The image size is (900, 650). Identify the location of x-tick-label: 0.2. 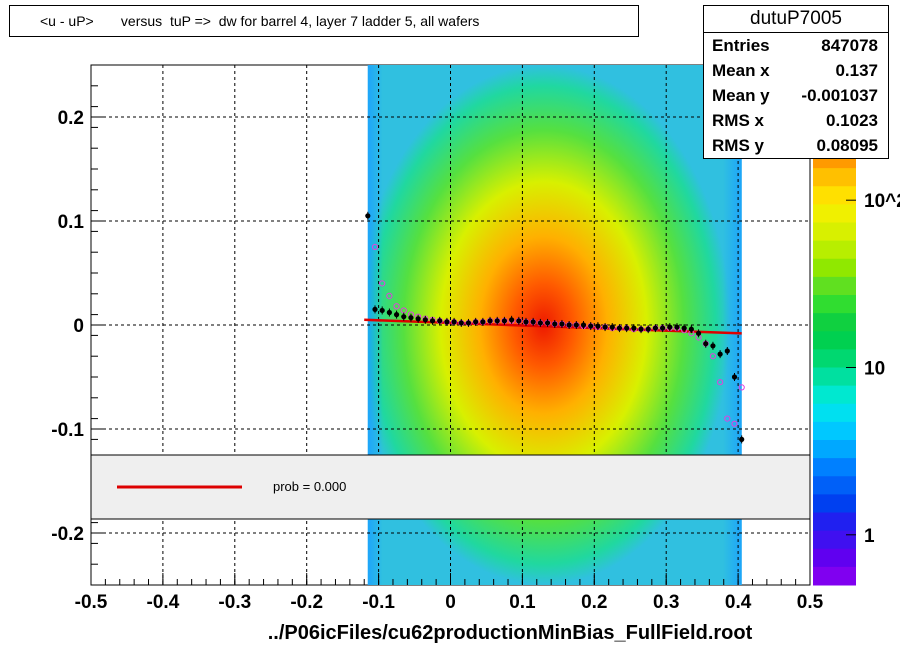
(594, 602).